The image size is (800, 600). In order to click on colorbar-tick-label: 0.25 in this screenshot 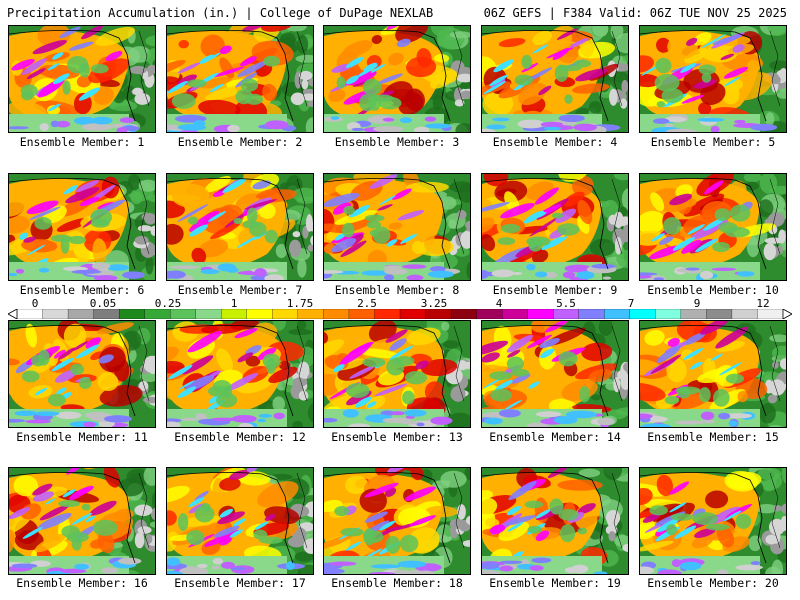, I will do `click(168, 303)`.